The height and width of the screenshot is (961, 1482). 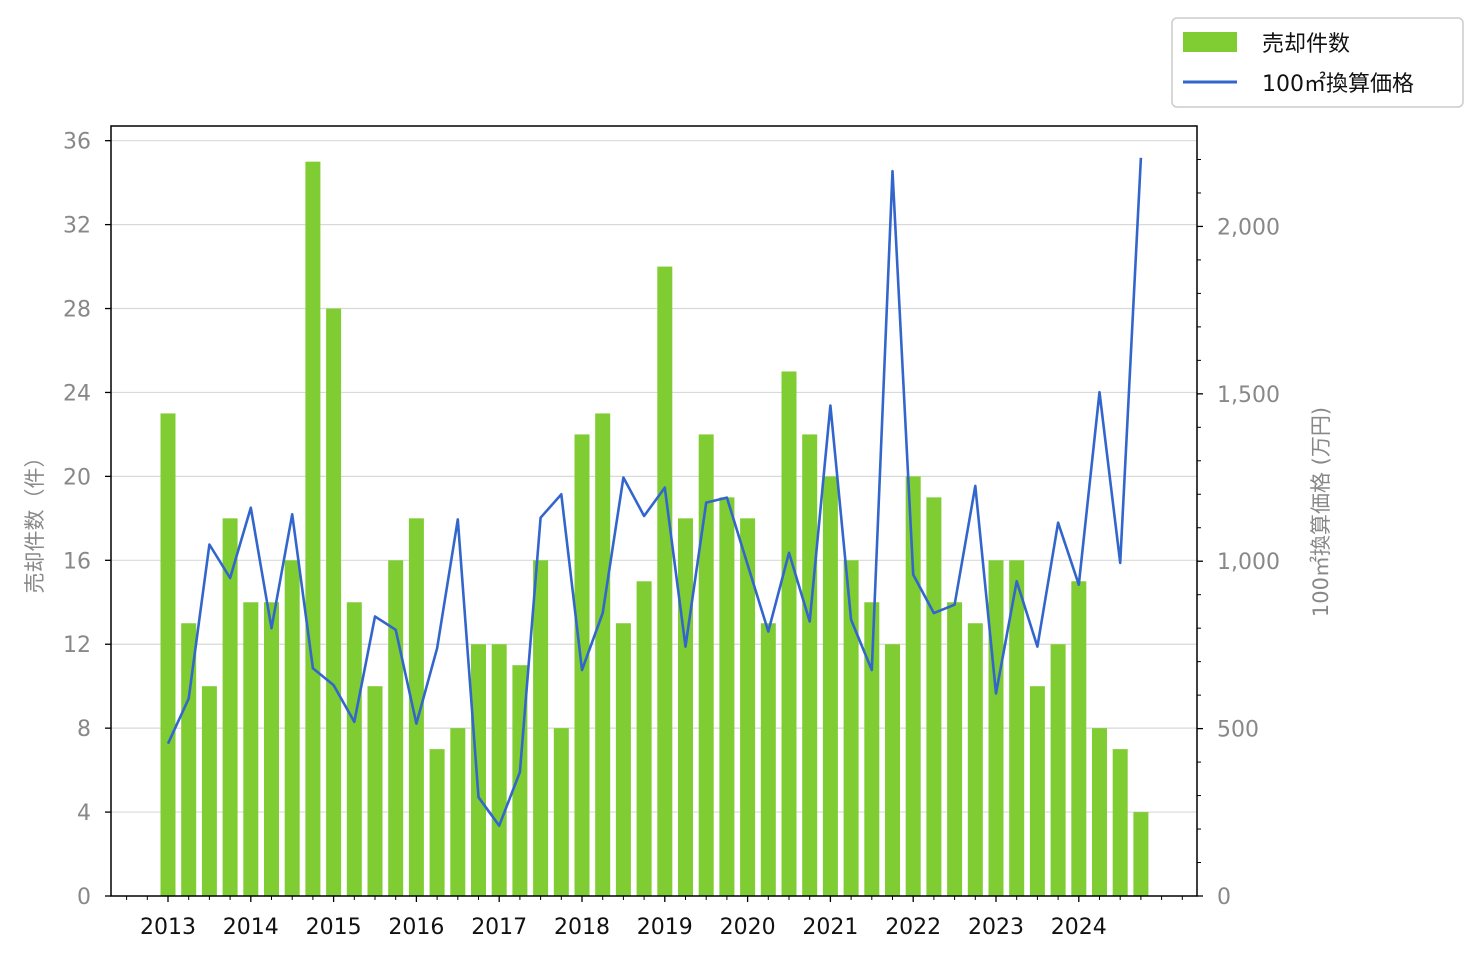 I want to click on left-tick-label: 32, so click(x=77, y=226).